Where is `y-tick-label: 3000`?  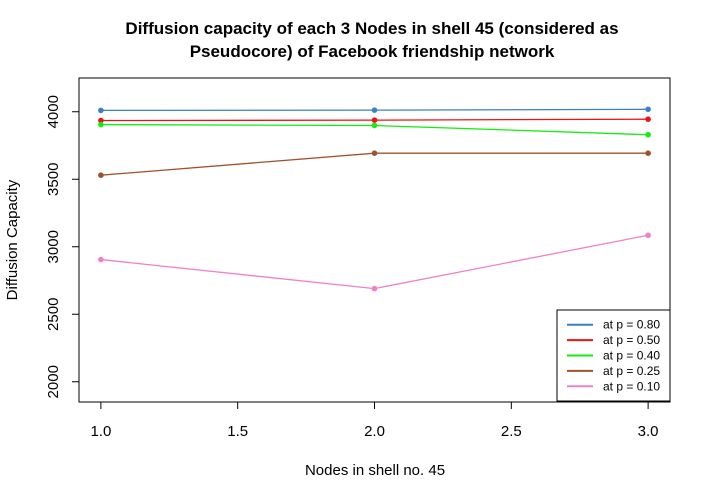
y-tick-label: 3000 is located at coordinates (53, 246).